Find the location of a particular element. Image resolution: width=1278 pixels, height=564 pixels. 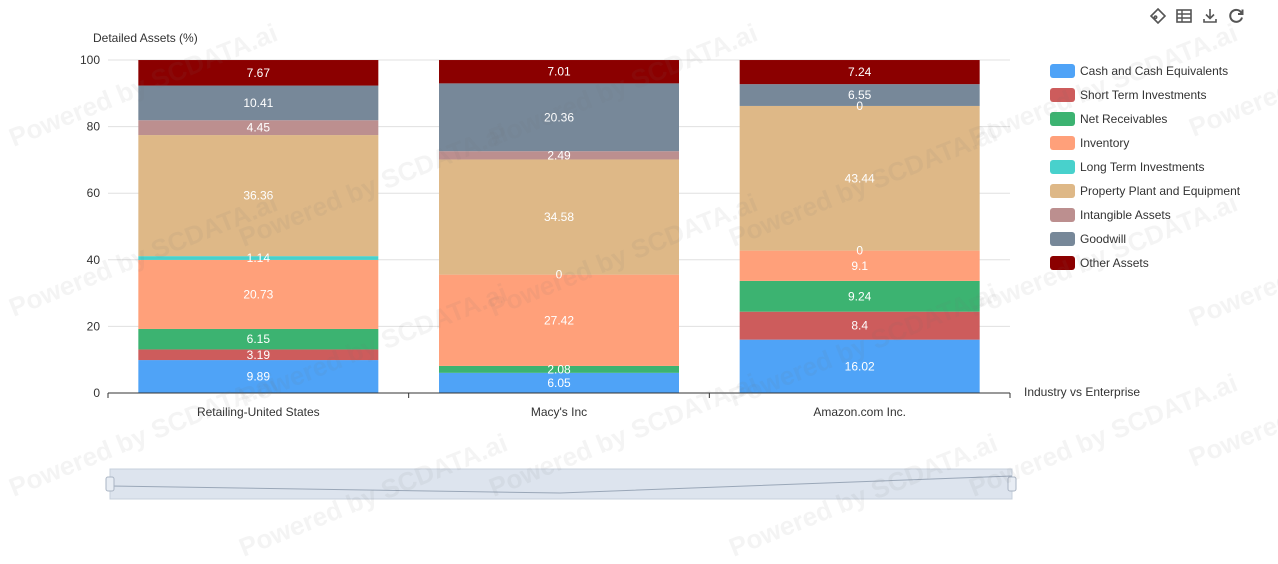

bar-data-label: 1.14 is located at coordinates (259, 258).